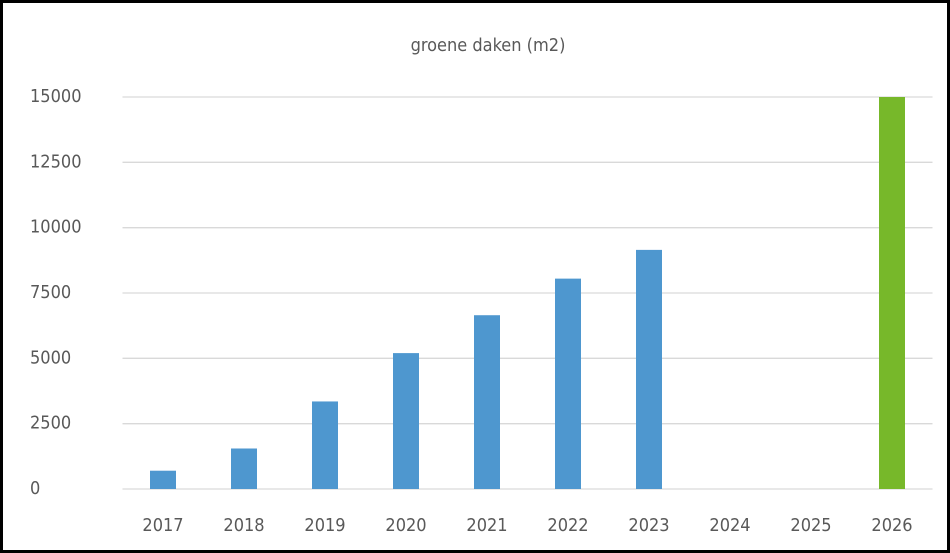 This screenshot has width=950, height=553. What do you see at coordinates (50, 292) in the screenshot?
I see `y-tick-label: 7500` at bounding box center [50, 292].